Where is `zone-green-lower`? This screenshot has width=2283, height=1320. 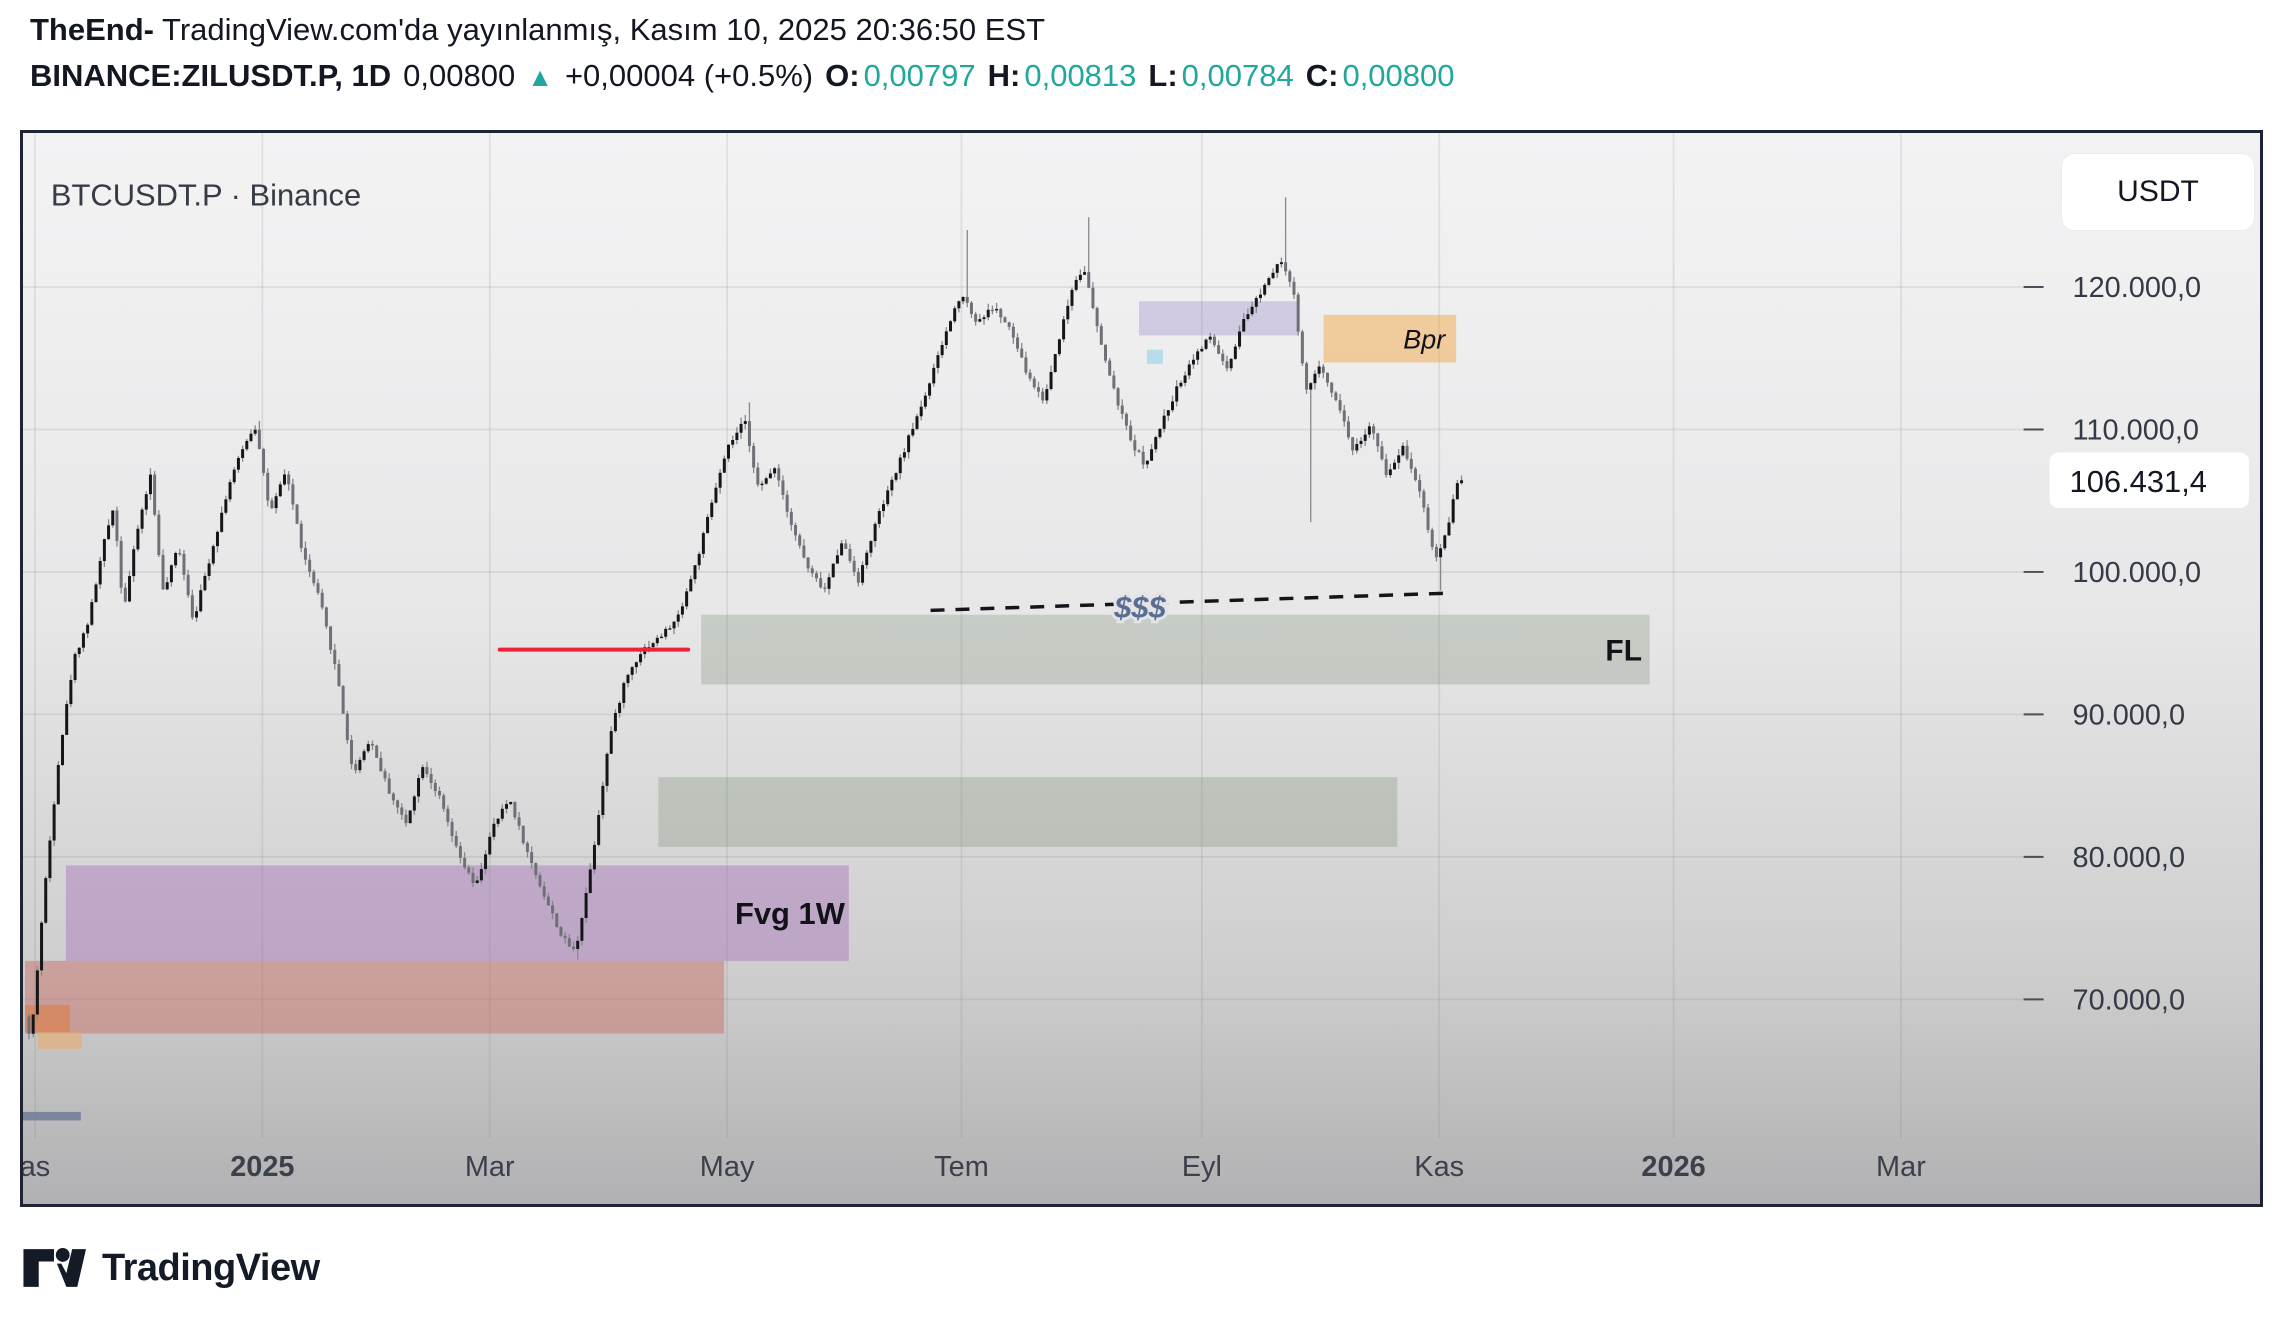 zone-green-lower is located at coordinates (1028, 812).